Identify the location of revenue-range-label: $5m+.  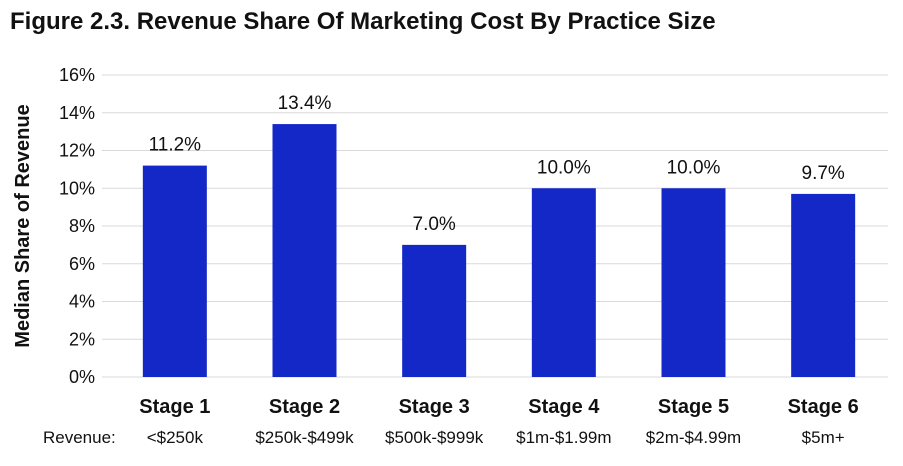
(823, 437).